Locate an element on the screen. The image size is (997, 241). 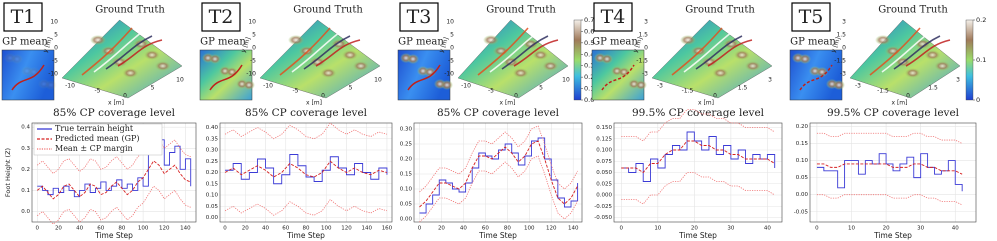
y-tick-label: -0.050 is located at coordinates (603, 218).